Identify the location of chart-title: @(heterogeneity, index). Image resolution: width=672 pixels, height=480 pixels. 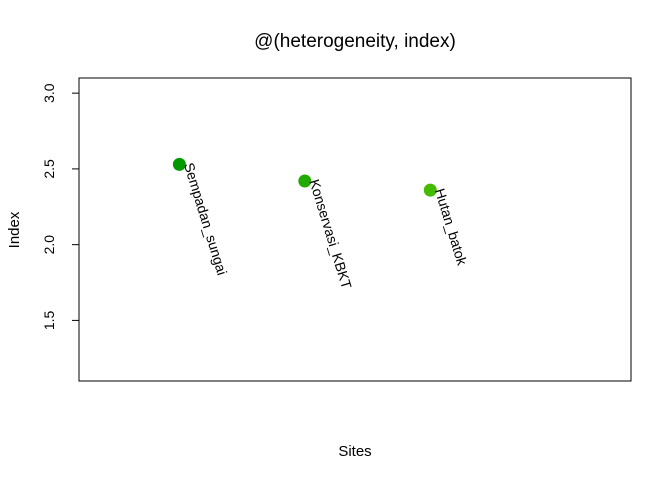
(355, 41).